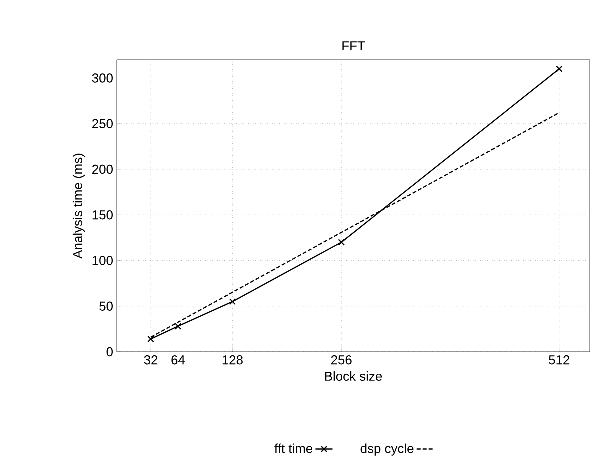  I want to click on x-tick-label: 256, so click(341, 360).